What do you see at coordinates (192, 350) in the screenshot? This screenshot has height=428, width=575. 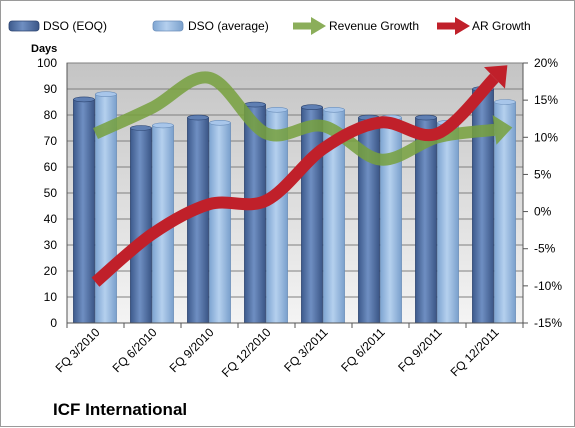 I see `x-tick-label: FQ 9/2010` at bounding box center [192, 350].